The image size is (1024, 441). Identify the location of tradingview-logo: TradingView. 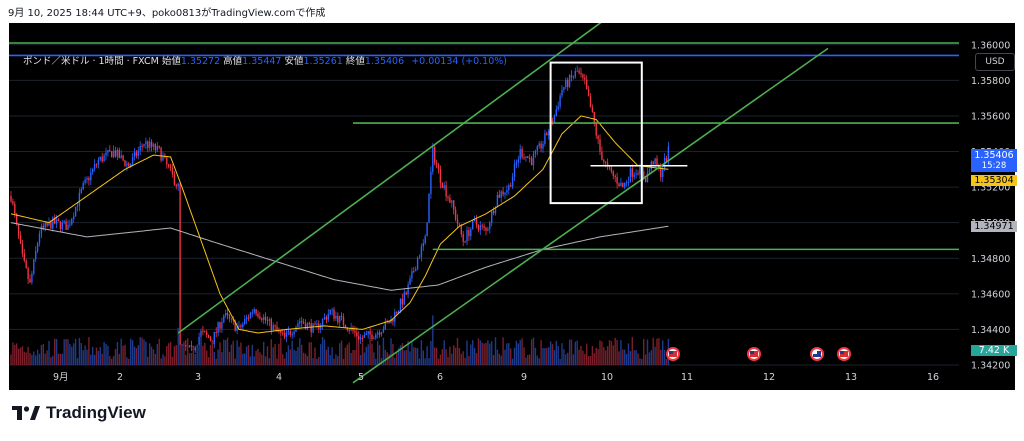
(79, 413).